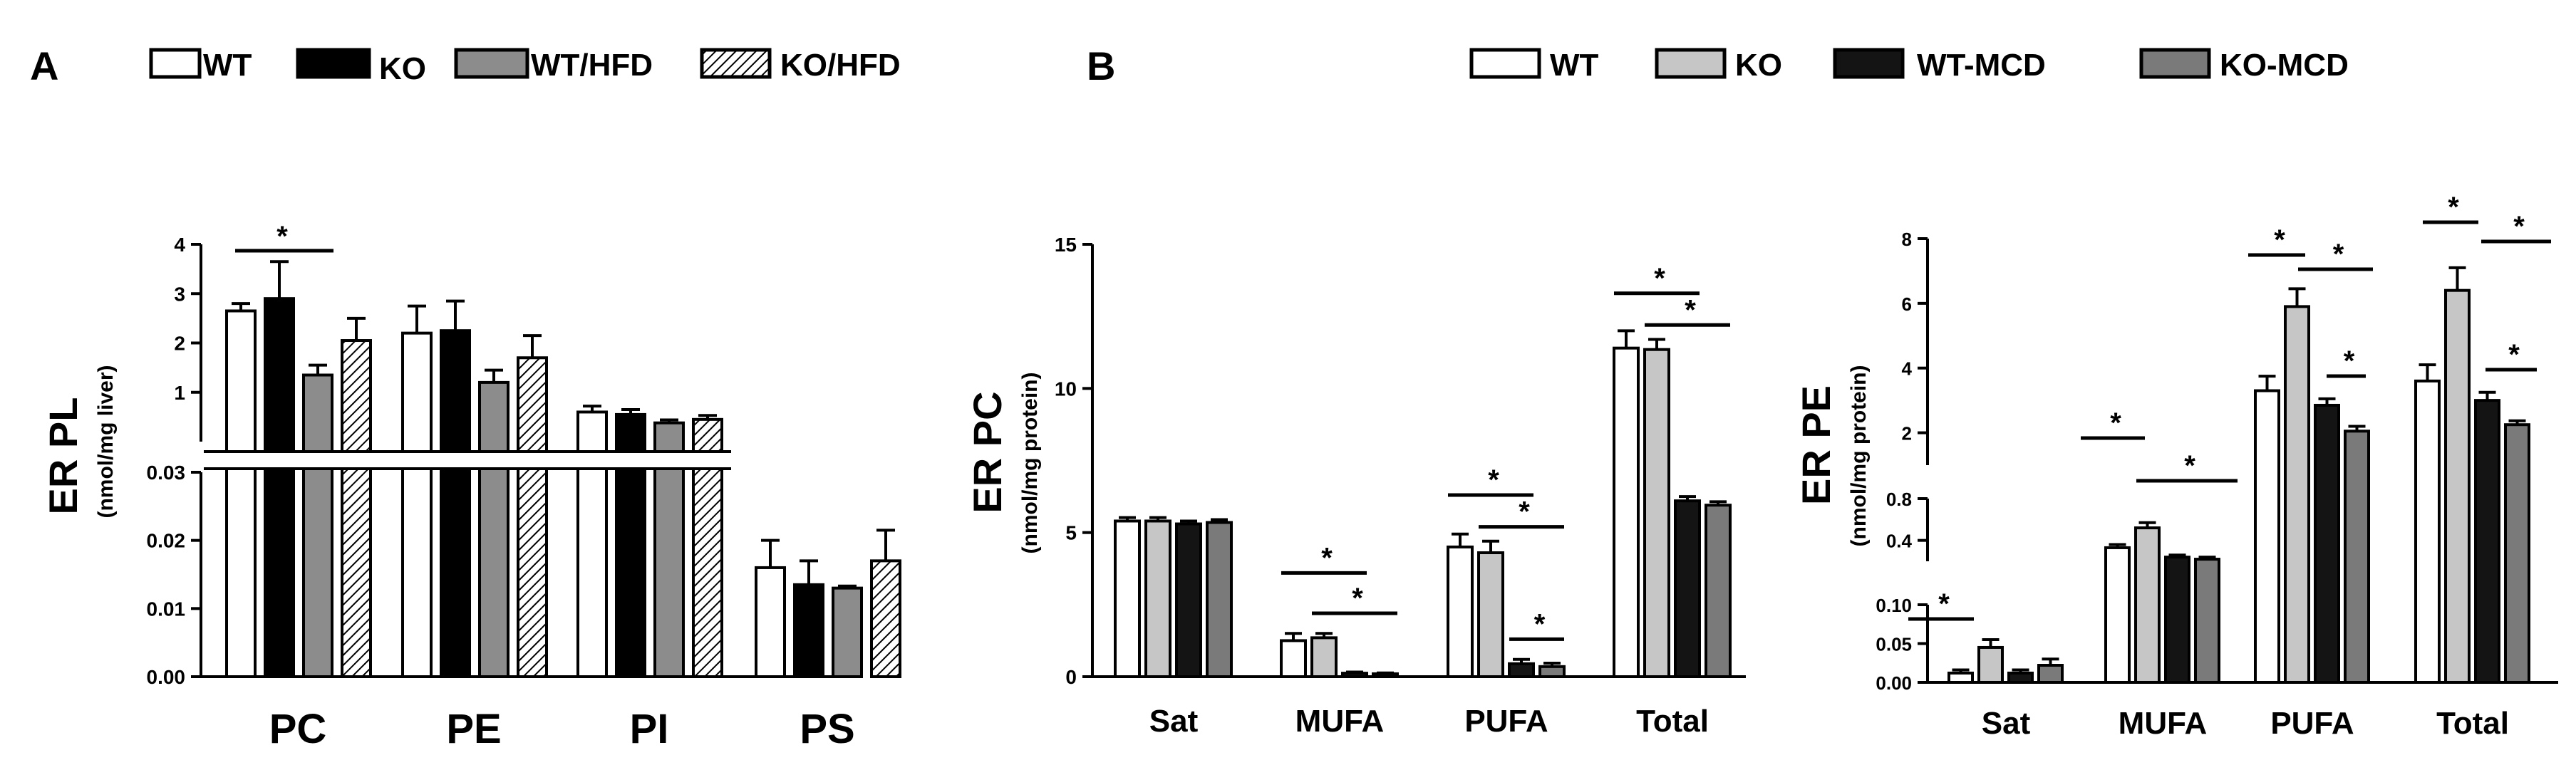  I want to click on chart-b2-bar-wt-pufa, so click(2267, 536).